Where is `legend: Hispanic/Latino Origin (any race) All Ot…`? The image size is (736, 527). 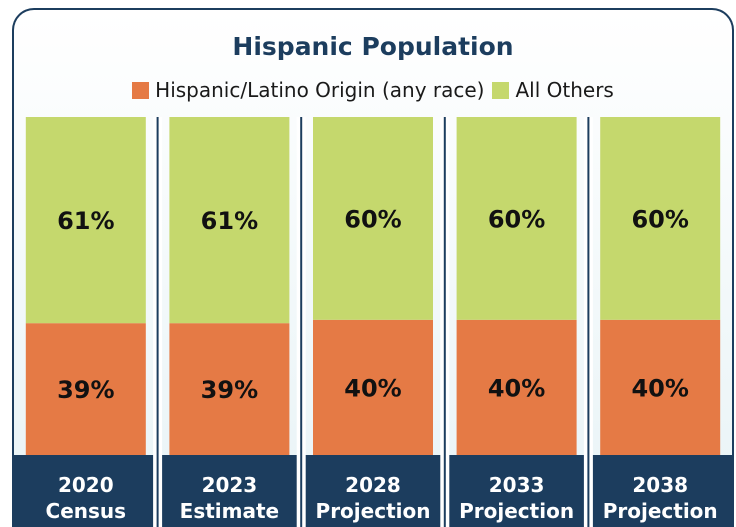
legend: Hispanic/Latino Origin (any race) All Ot… is located at coordinates (373, 90).